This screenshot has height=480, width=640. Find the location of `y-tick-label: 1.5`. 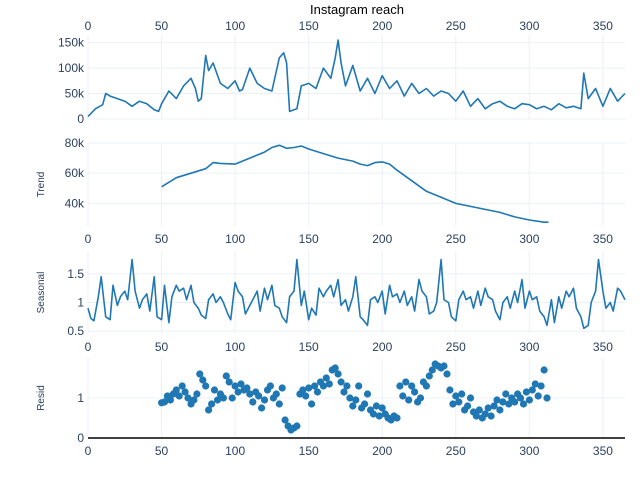

y-tick-label: 1.5 is located at coordinates (75, 274).